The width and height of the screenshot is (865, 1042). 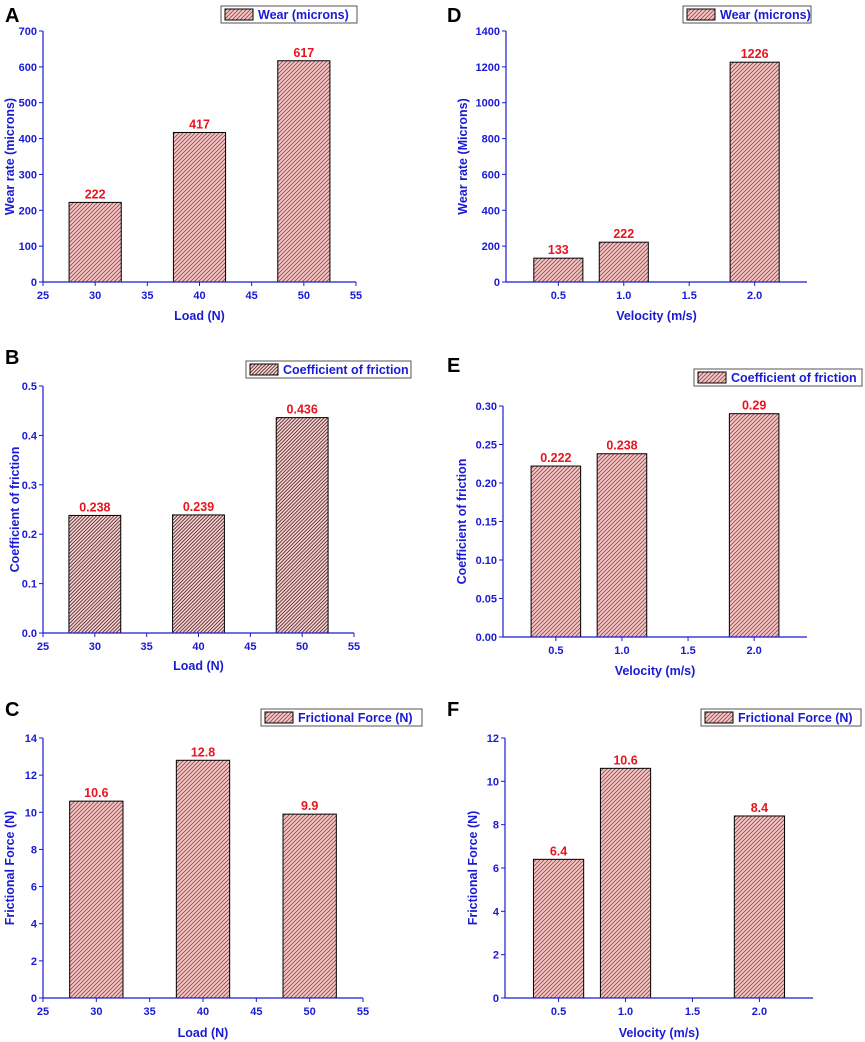 I want to click on y-tick-label: 0.0, so click(x=29, y=634).